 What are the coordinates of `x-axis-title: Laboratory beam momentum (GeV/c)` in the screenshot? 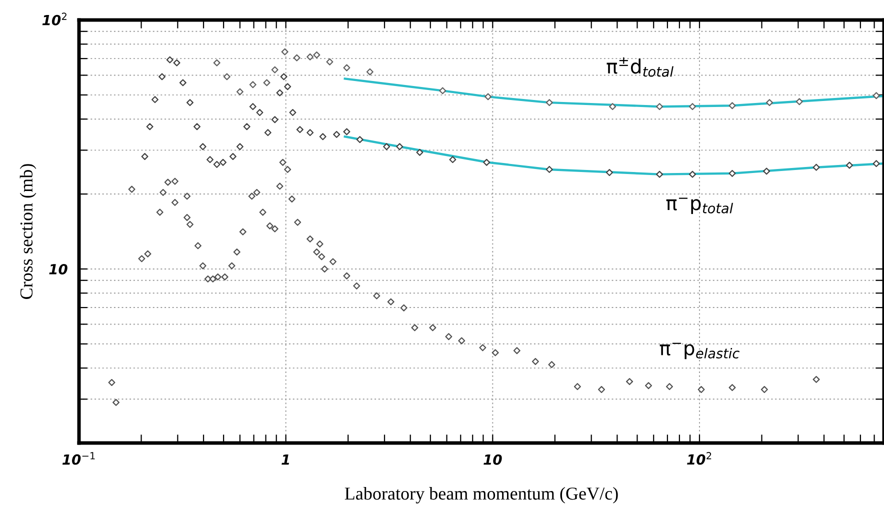 It's located at (481, 495).